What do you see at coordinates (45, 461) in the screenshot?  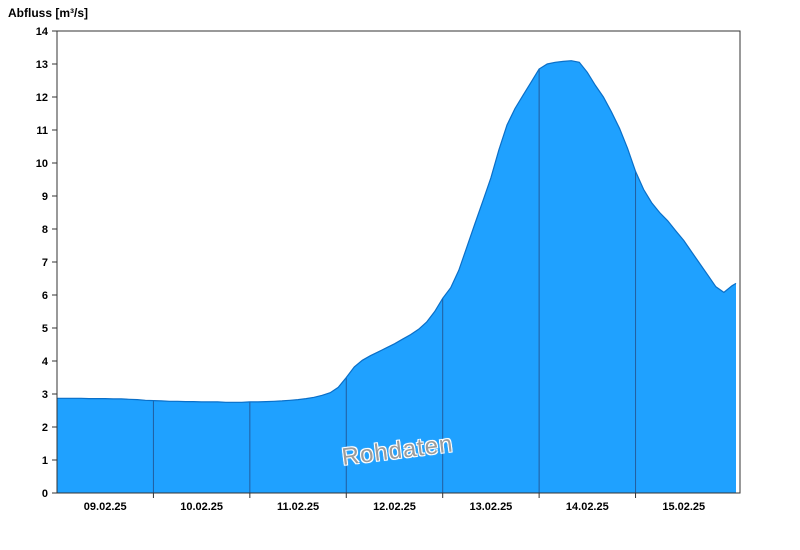 I see `y-tick-label: 1` at bounding box center [45, 461].